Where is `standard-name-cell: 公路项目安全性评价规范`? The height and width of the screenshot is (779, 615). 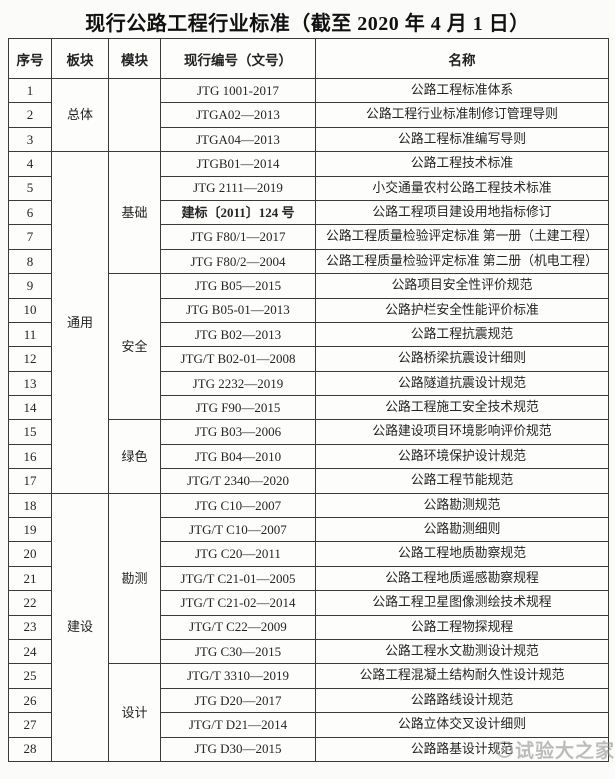
standard-name-cell: 公路项目安全性评价规范 is located at coordinates (462, 286).